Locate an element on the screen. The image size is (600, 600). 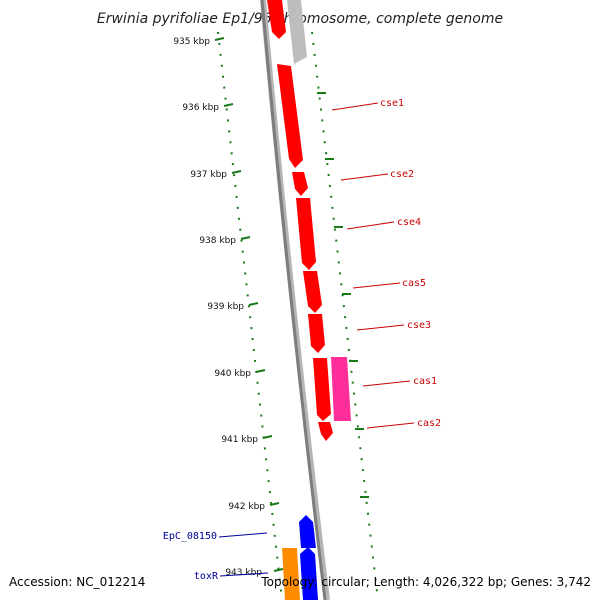
tick-label-936: 936 kbp is located at coordinates (200, 108).